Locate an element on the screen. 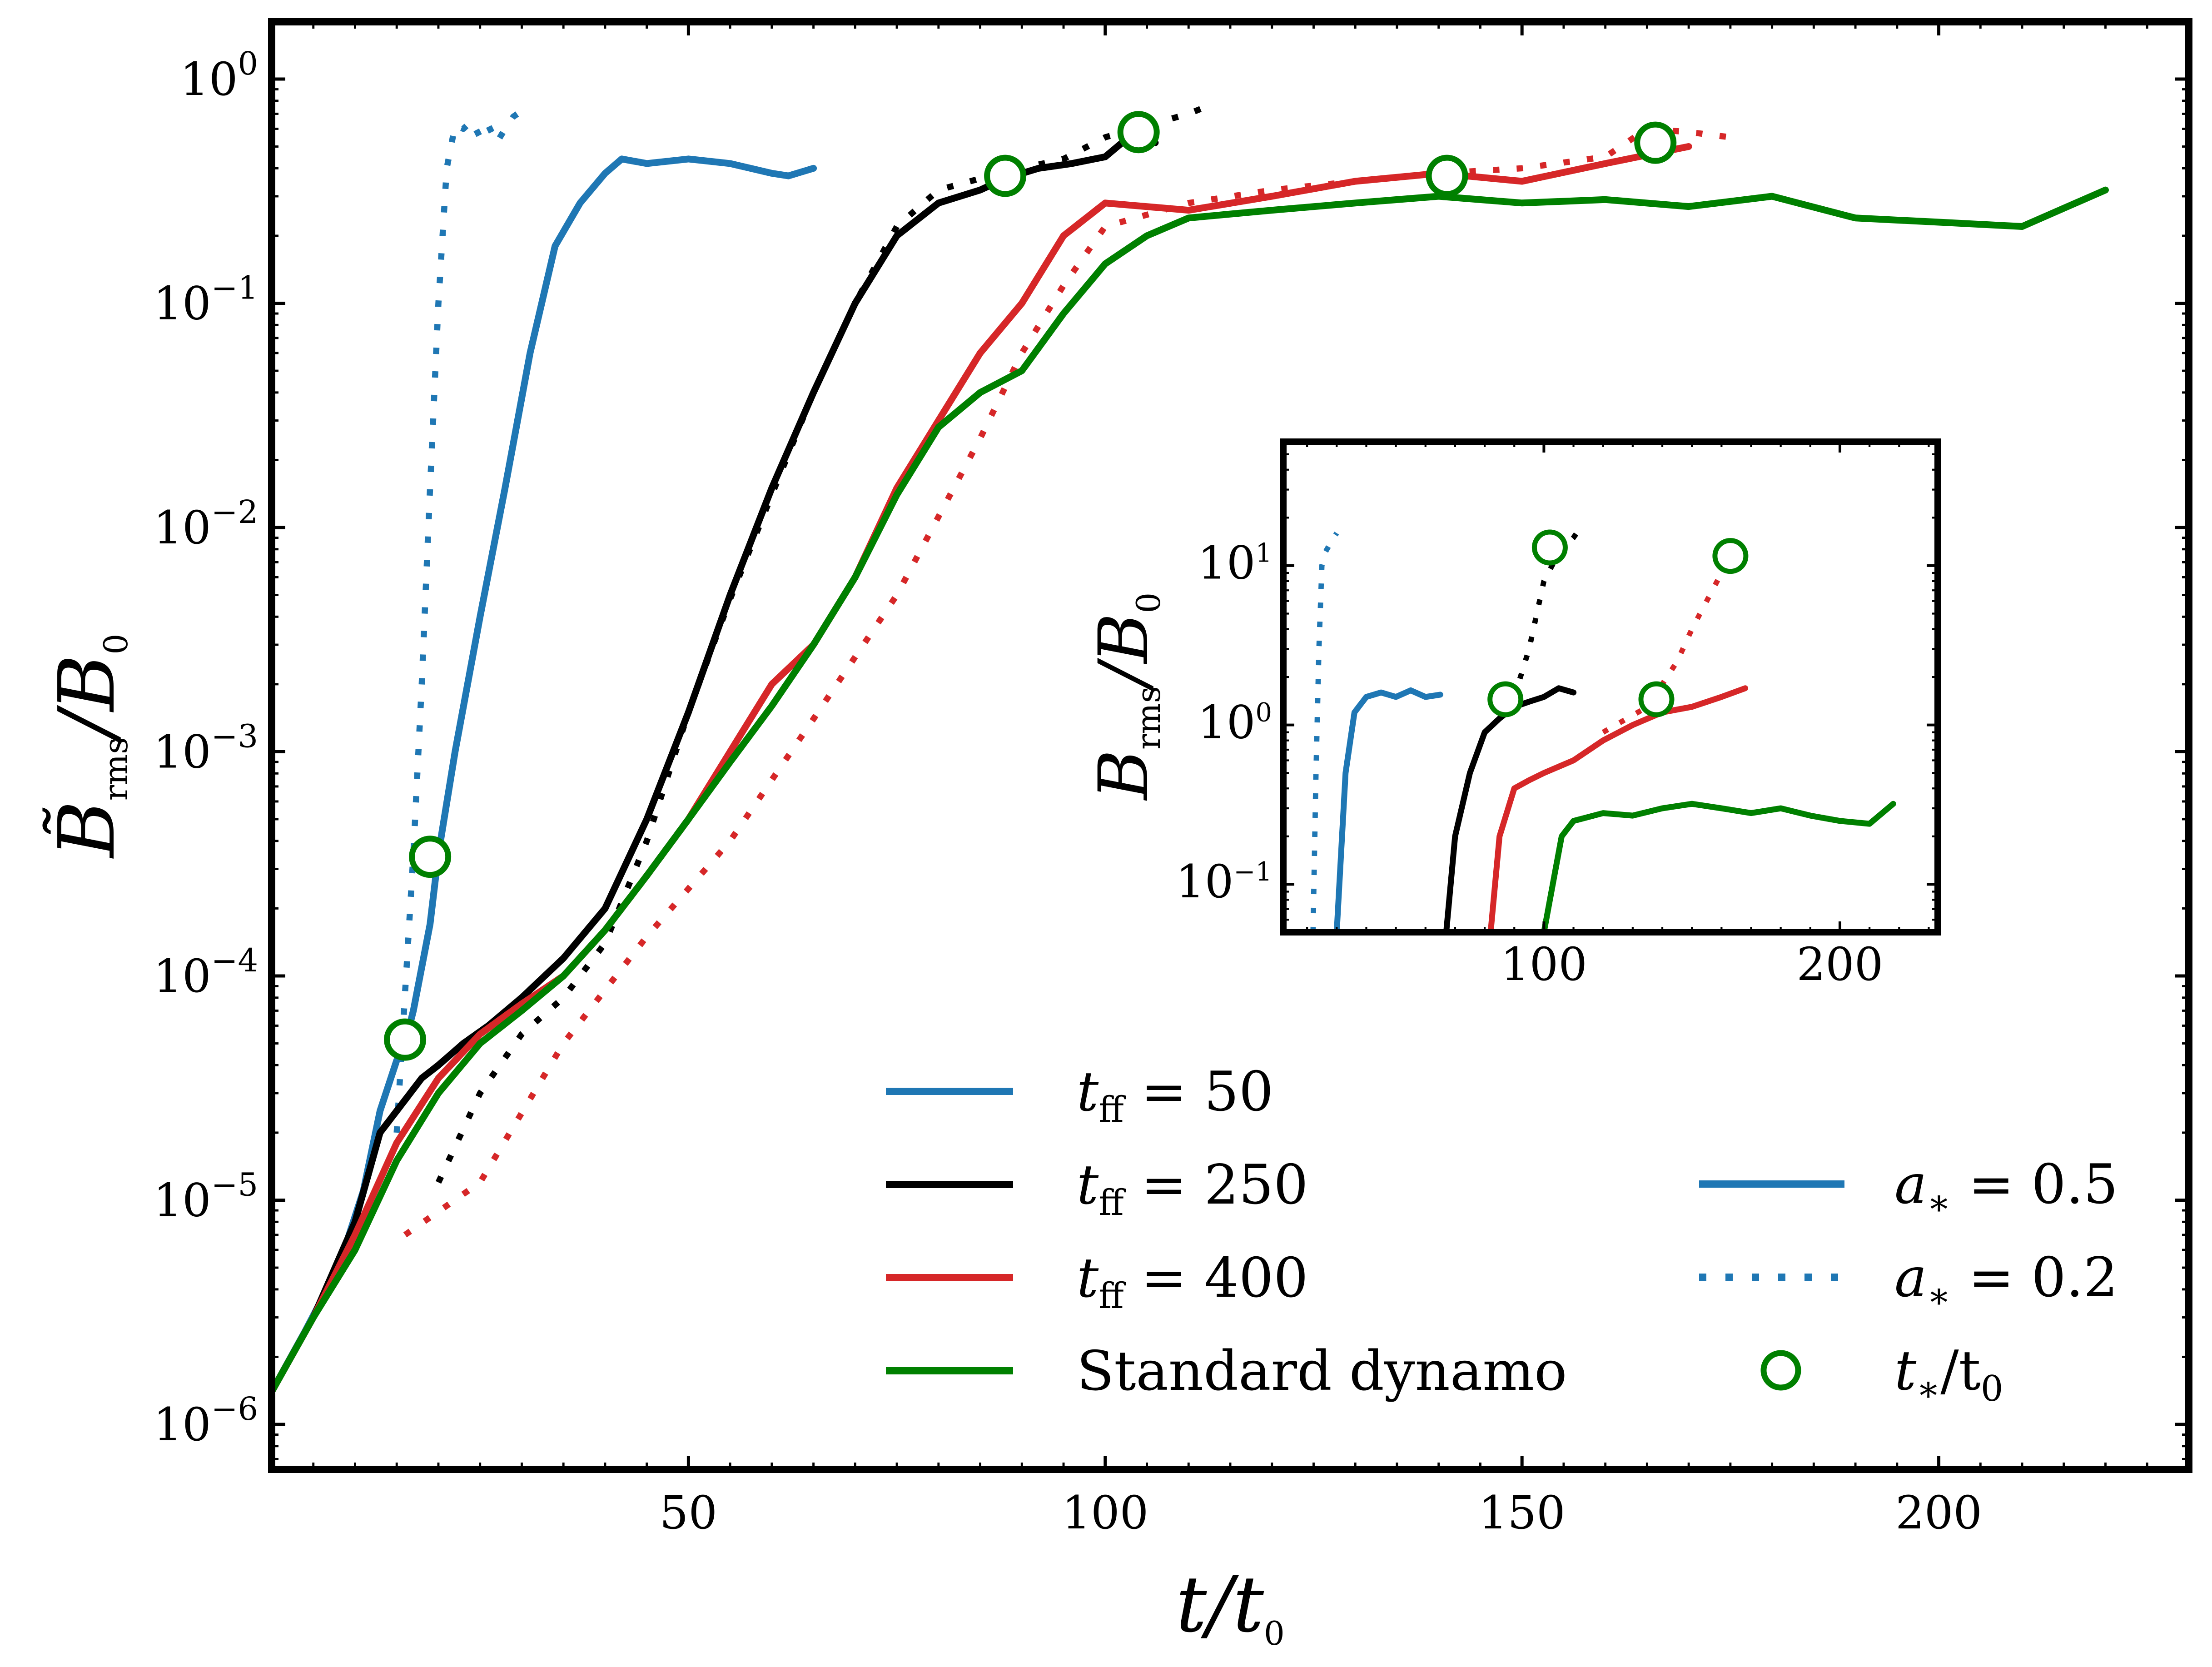  y-tick-label-1-1: 10⁰ is located at coordinates (1235, 722).